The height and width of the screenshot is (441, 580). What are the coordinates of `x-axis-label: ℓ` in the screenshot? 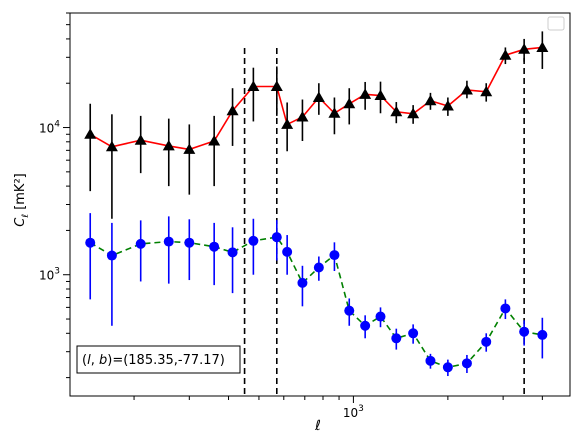 It's located at (317, 426).